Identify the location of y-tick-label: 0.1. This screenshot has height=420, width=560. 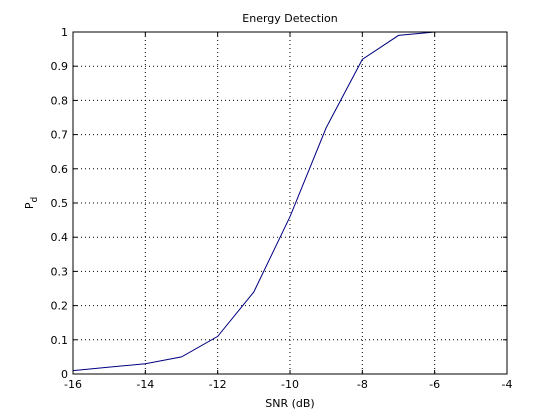
(60, 340).